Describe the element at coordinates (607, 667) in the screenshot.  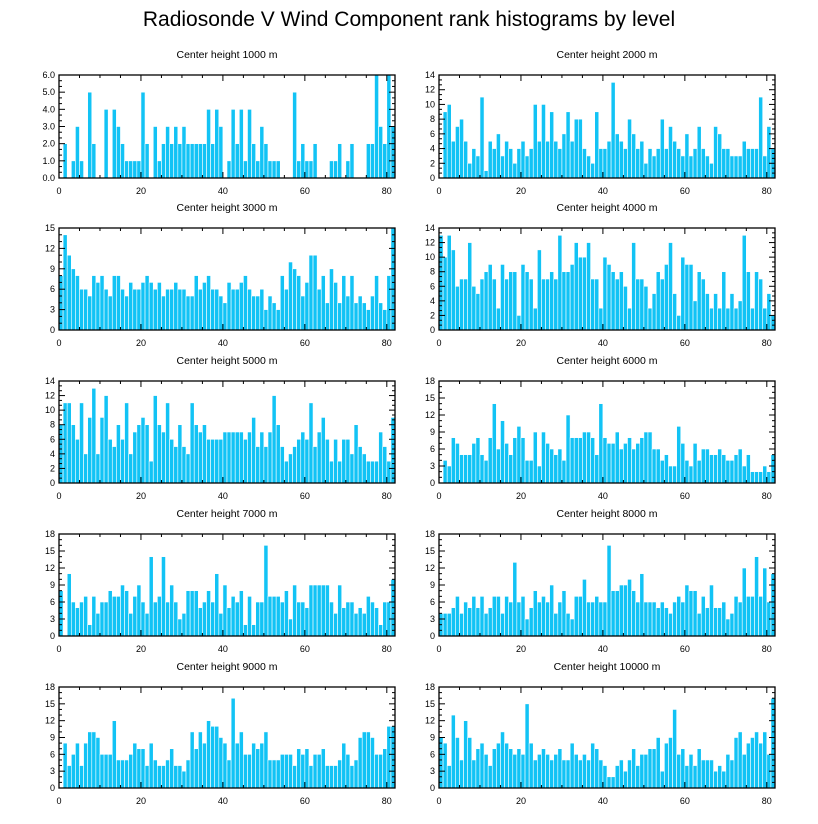
I see `panel-title: Center height 10000 m` at that location.